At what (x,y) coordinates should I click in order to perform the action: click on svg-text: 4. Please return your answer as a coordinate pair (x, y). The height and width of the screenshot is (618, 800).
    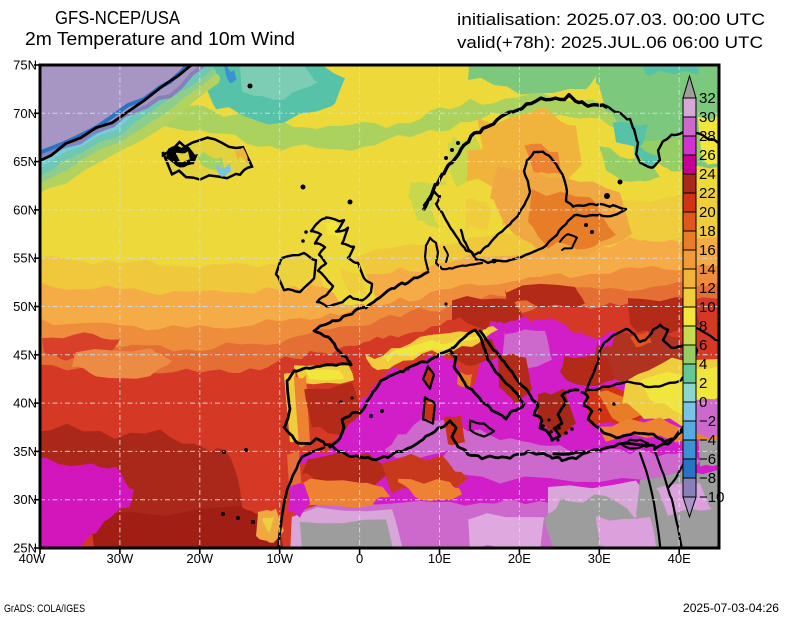
    Looking at the image, I should click on (703, 364).